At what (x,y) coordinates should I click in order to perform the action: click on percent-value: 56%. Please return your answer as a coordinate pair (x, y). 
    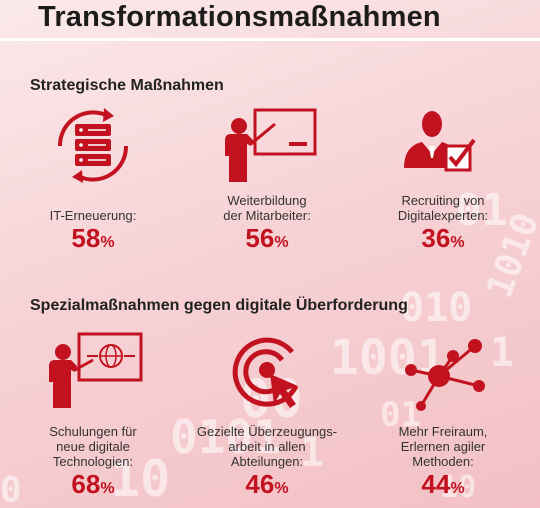
    Looking at the image, I should click on (267, 240).